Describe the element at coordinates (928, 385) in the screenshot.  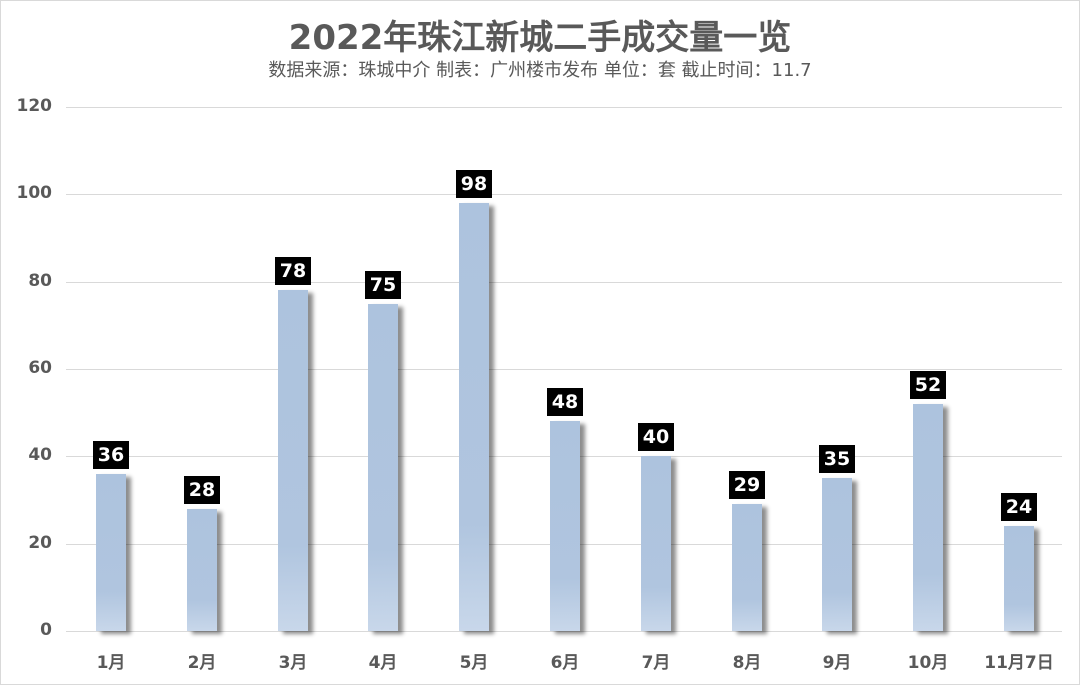
I see `data-label: 52` at that location.